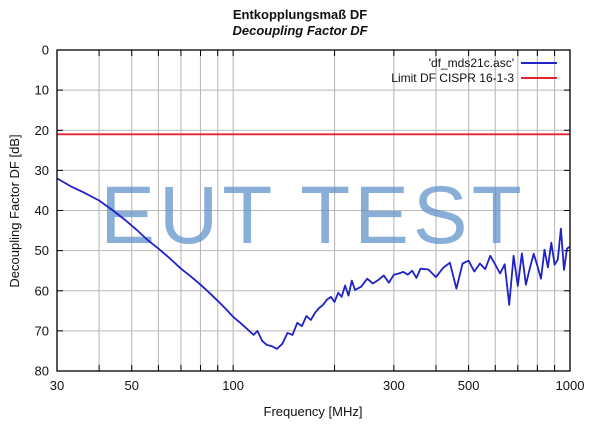  Describe the element at coordinates (233, 385) in the screenshot. I see `x-tick-label: 100` at that location.